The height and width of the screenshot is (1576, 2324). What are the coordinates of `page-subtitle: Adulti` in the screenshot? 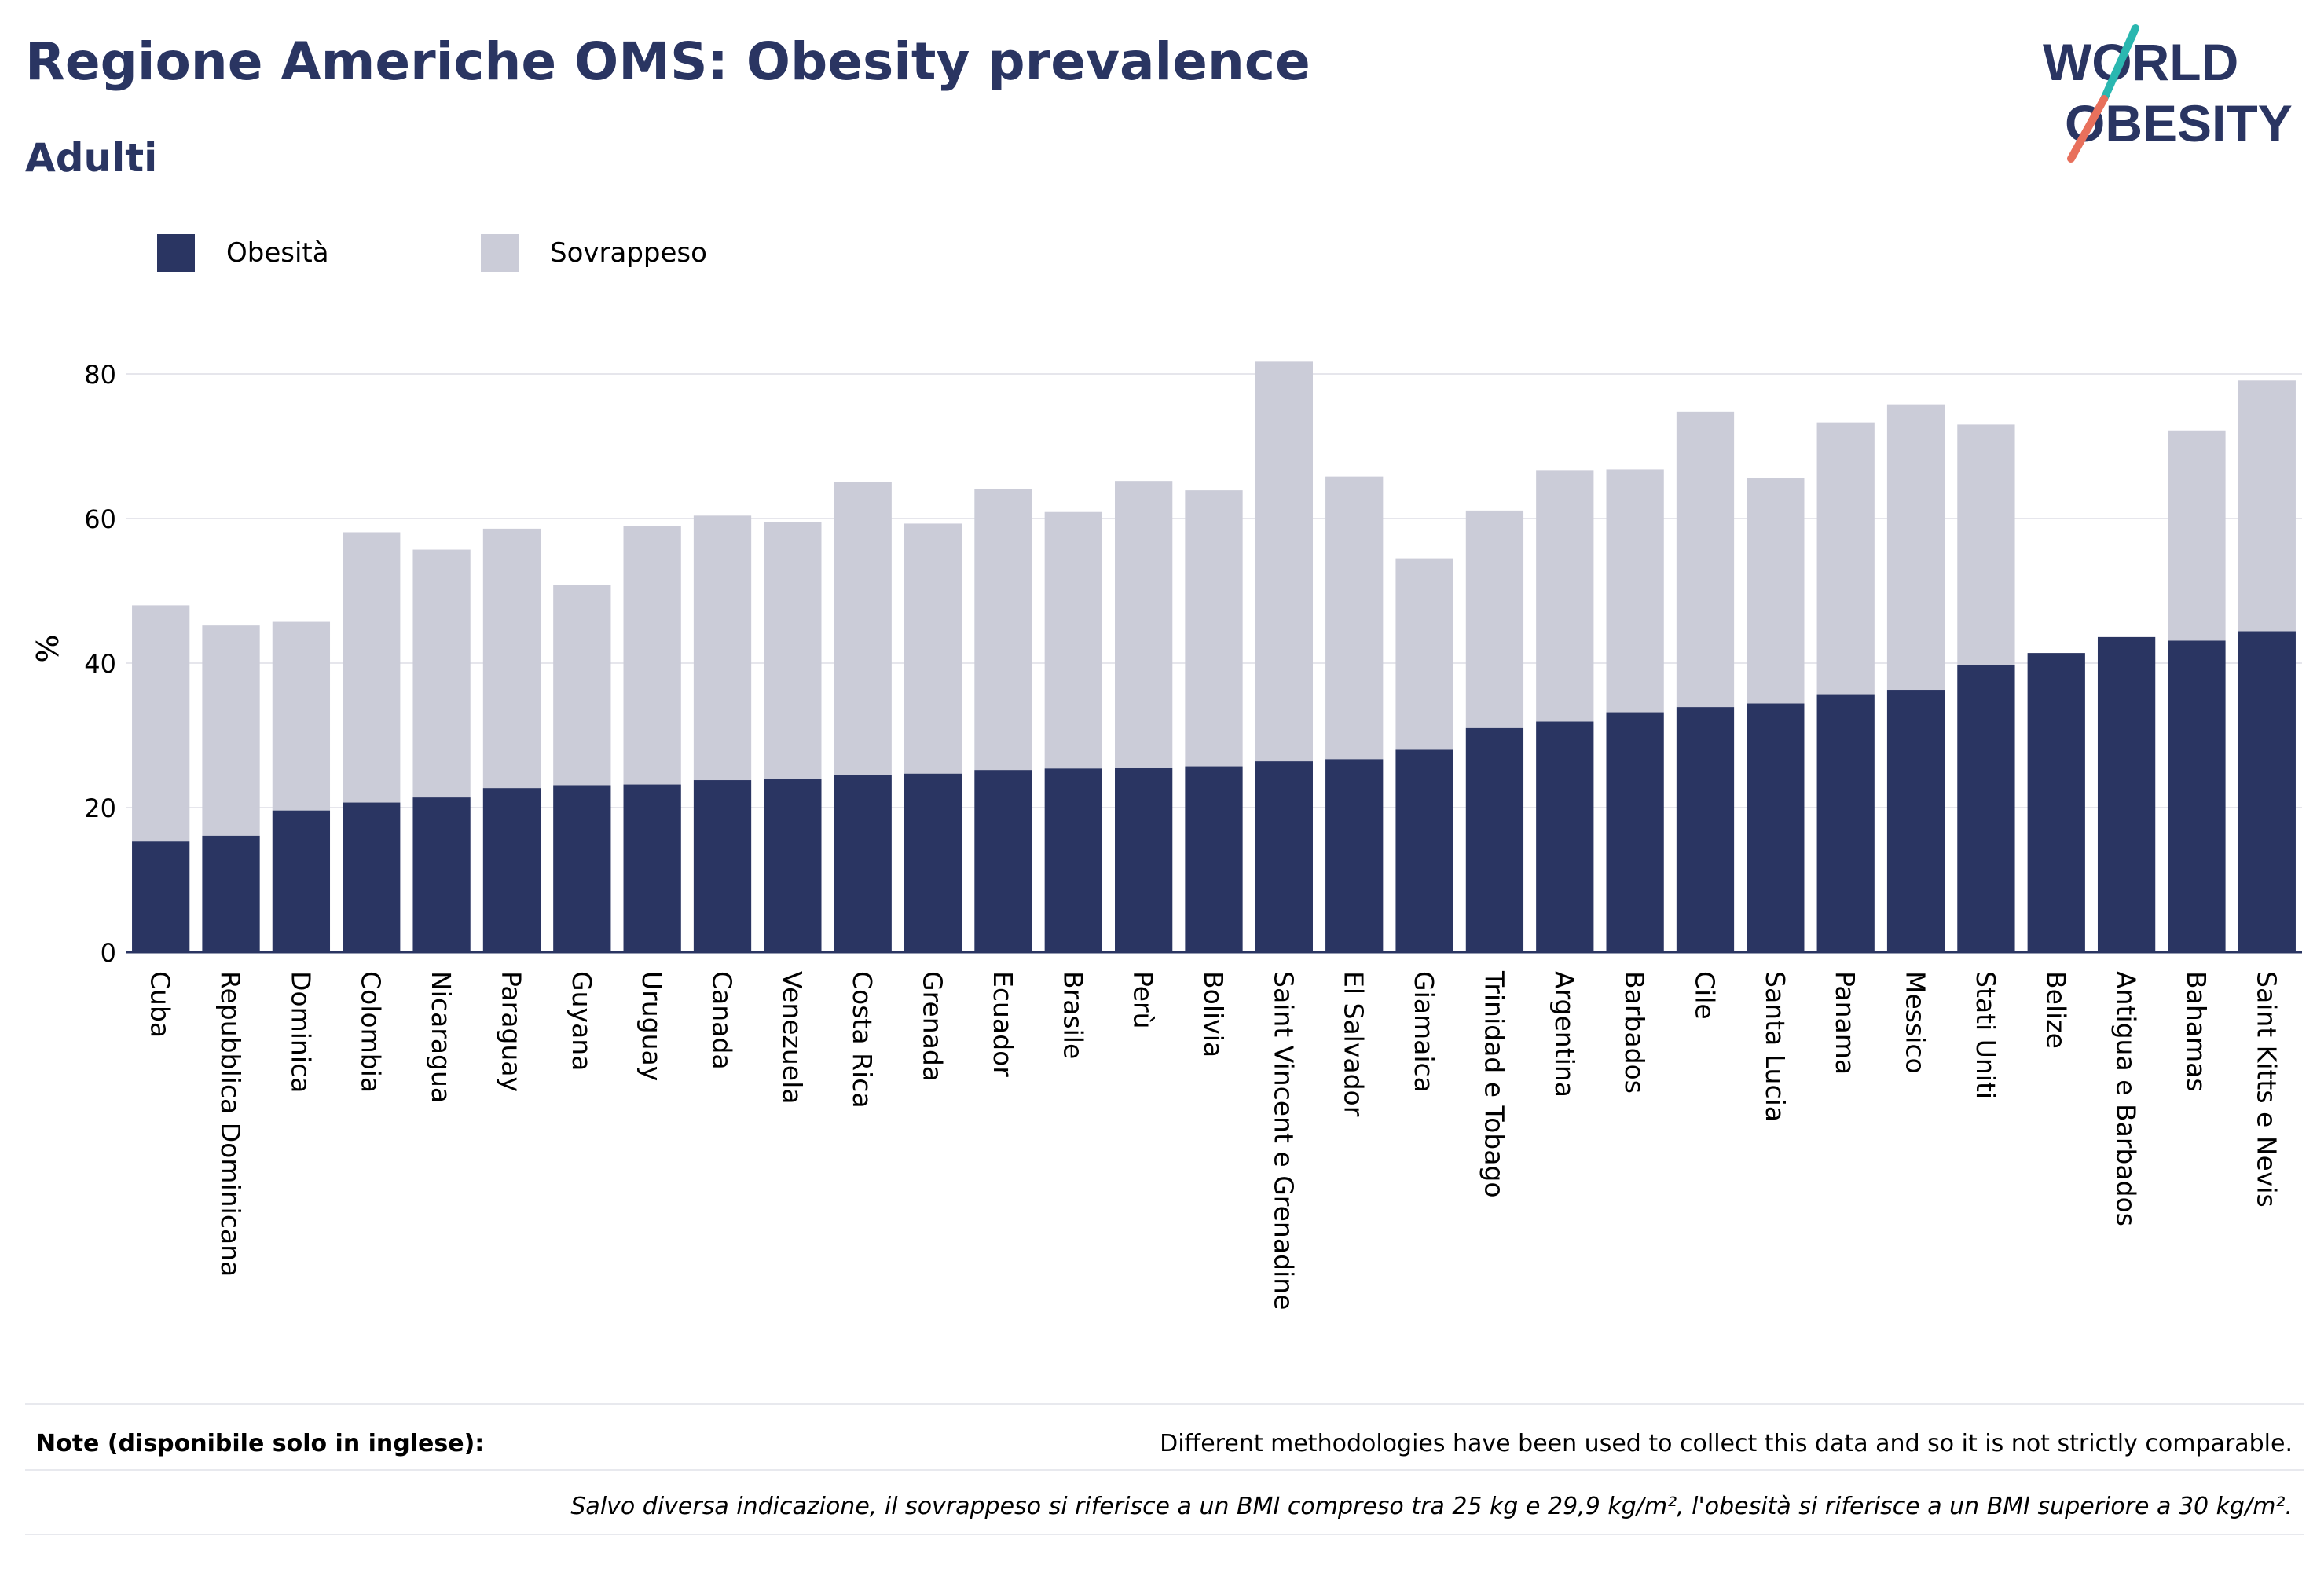 It's located at (91, 158).